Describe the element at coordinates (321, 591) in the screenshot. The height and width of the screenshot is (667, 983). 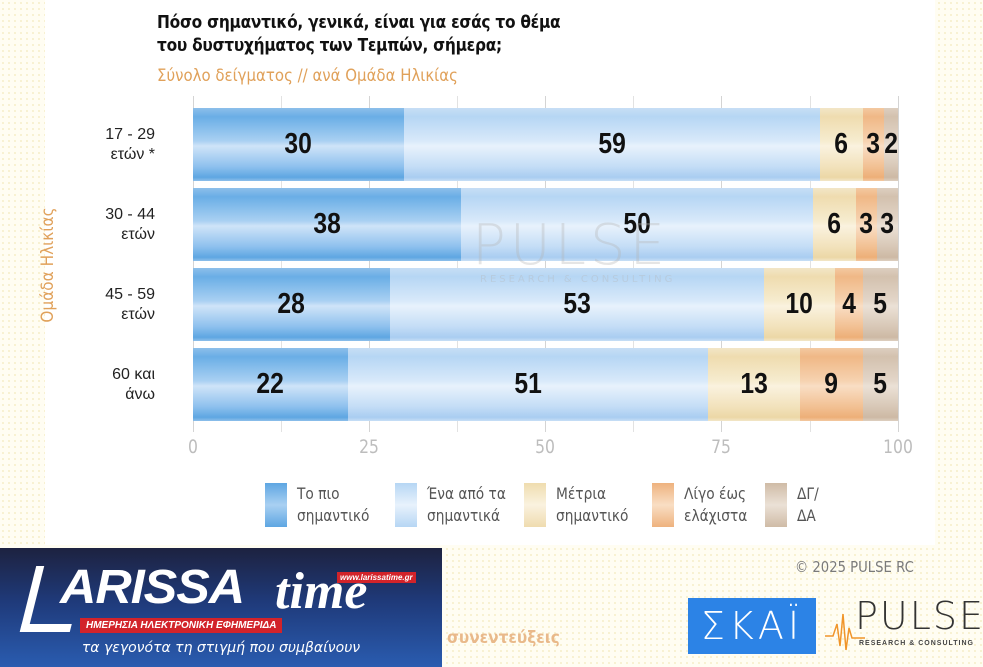
I see `brand-suffix: time` at that location.